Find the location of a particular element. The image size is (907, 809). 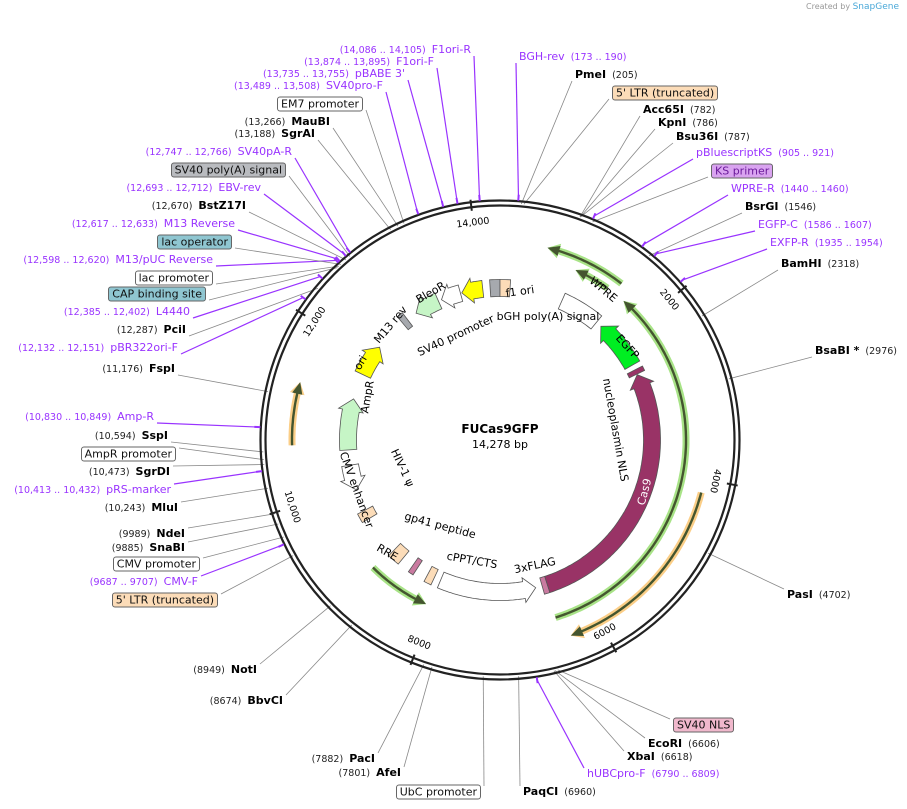

primer-label: (13,489 .. 13,508) SV40pro-F is located at coordinates (305, 86).